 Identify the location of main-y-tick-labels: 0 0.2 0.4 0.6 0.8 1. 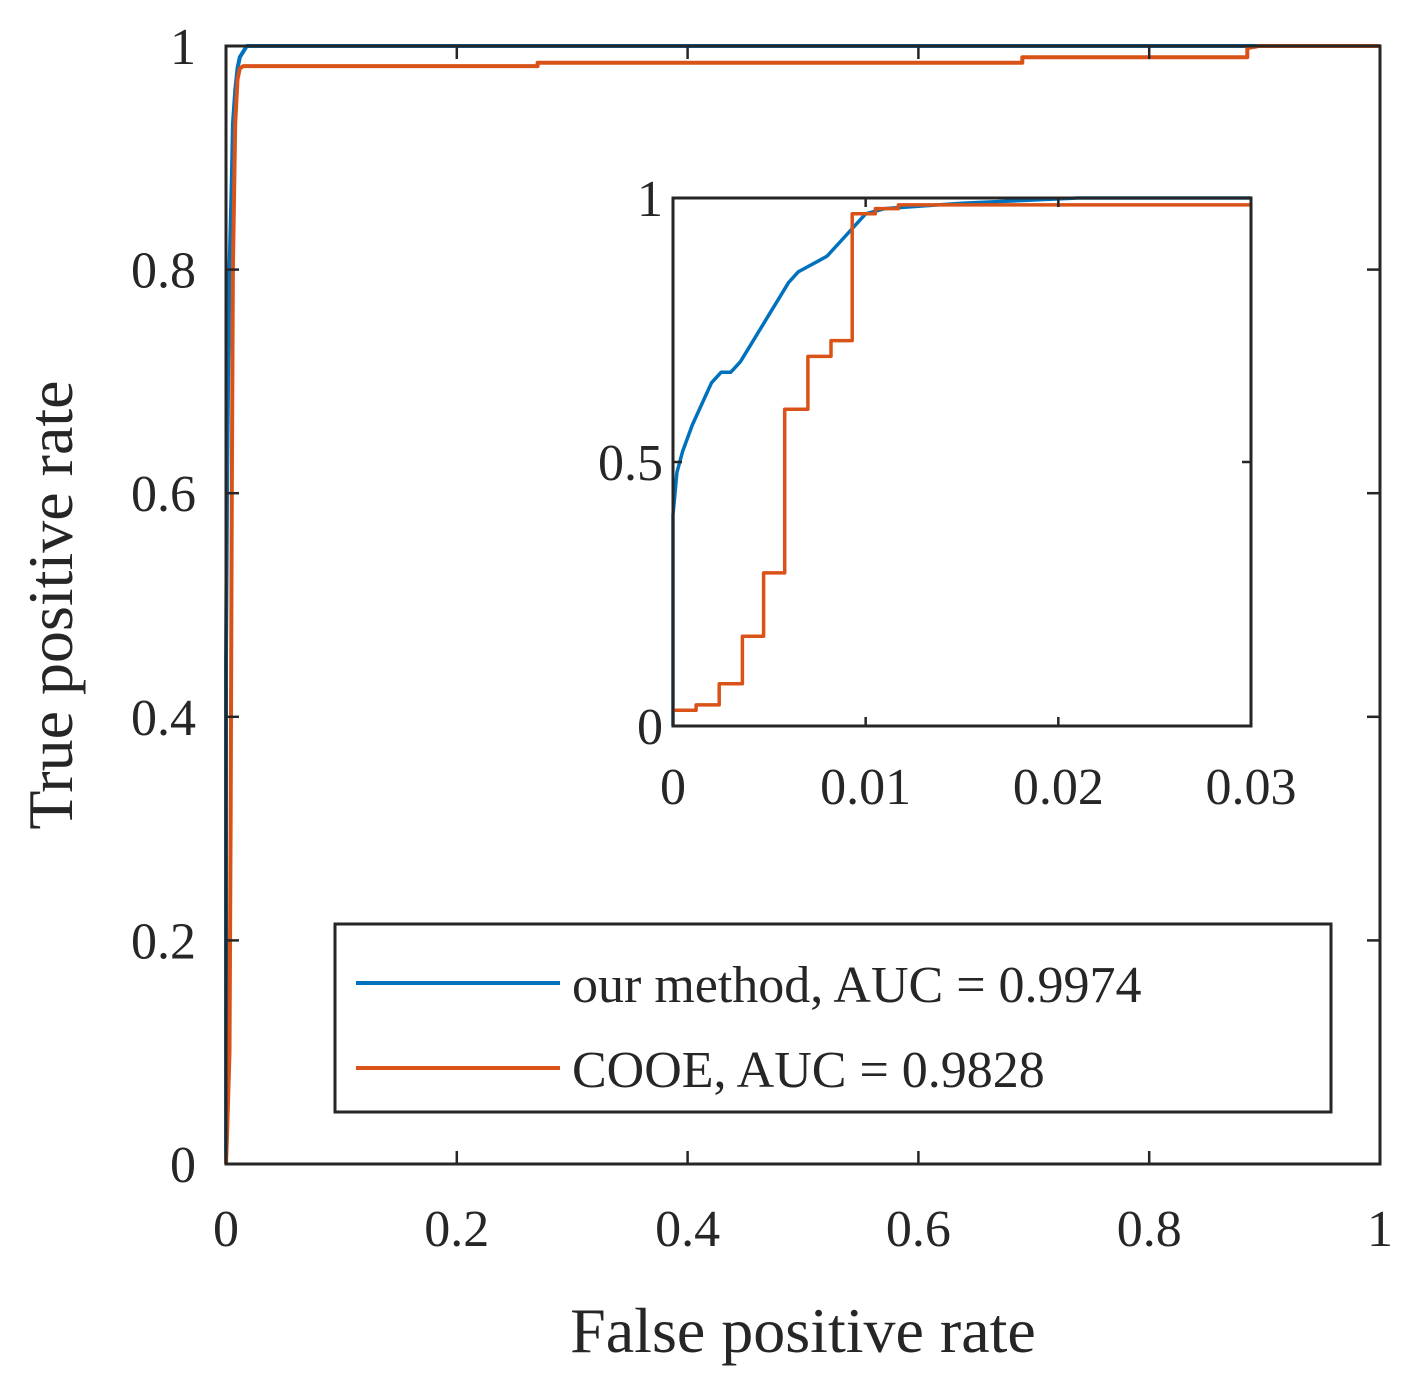
(163, 606).